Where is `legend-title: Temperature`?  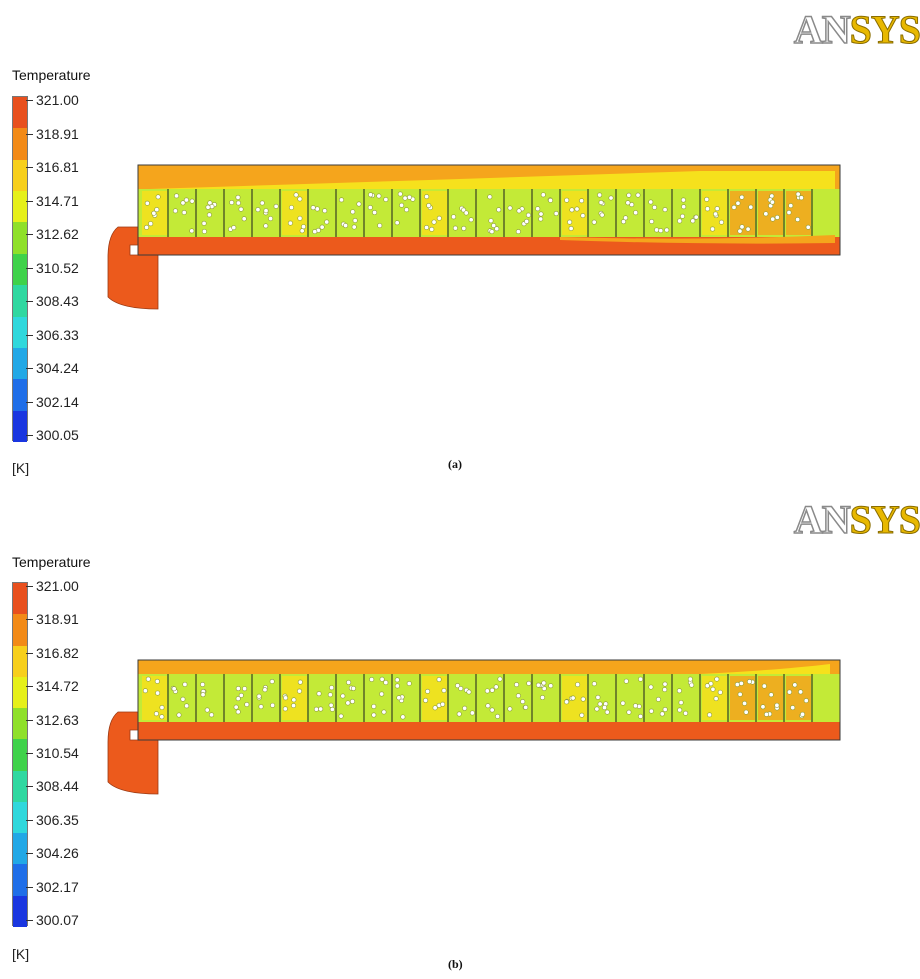 legend-title: Temperature is located at coordinates (51, 75).